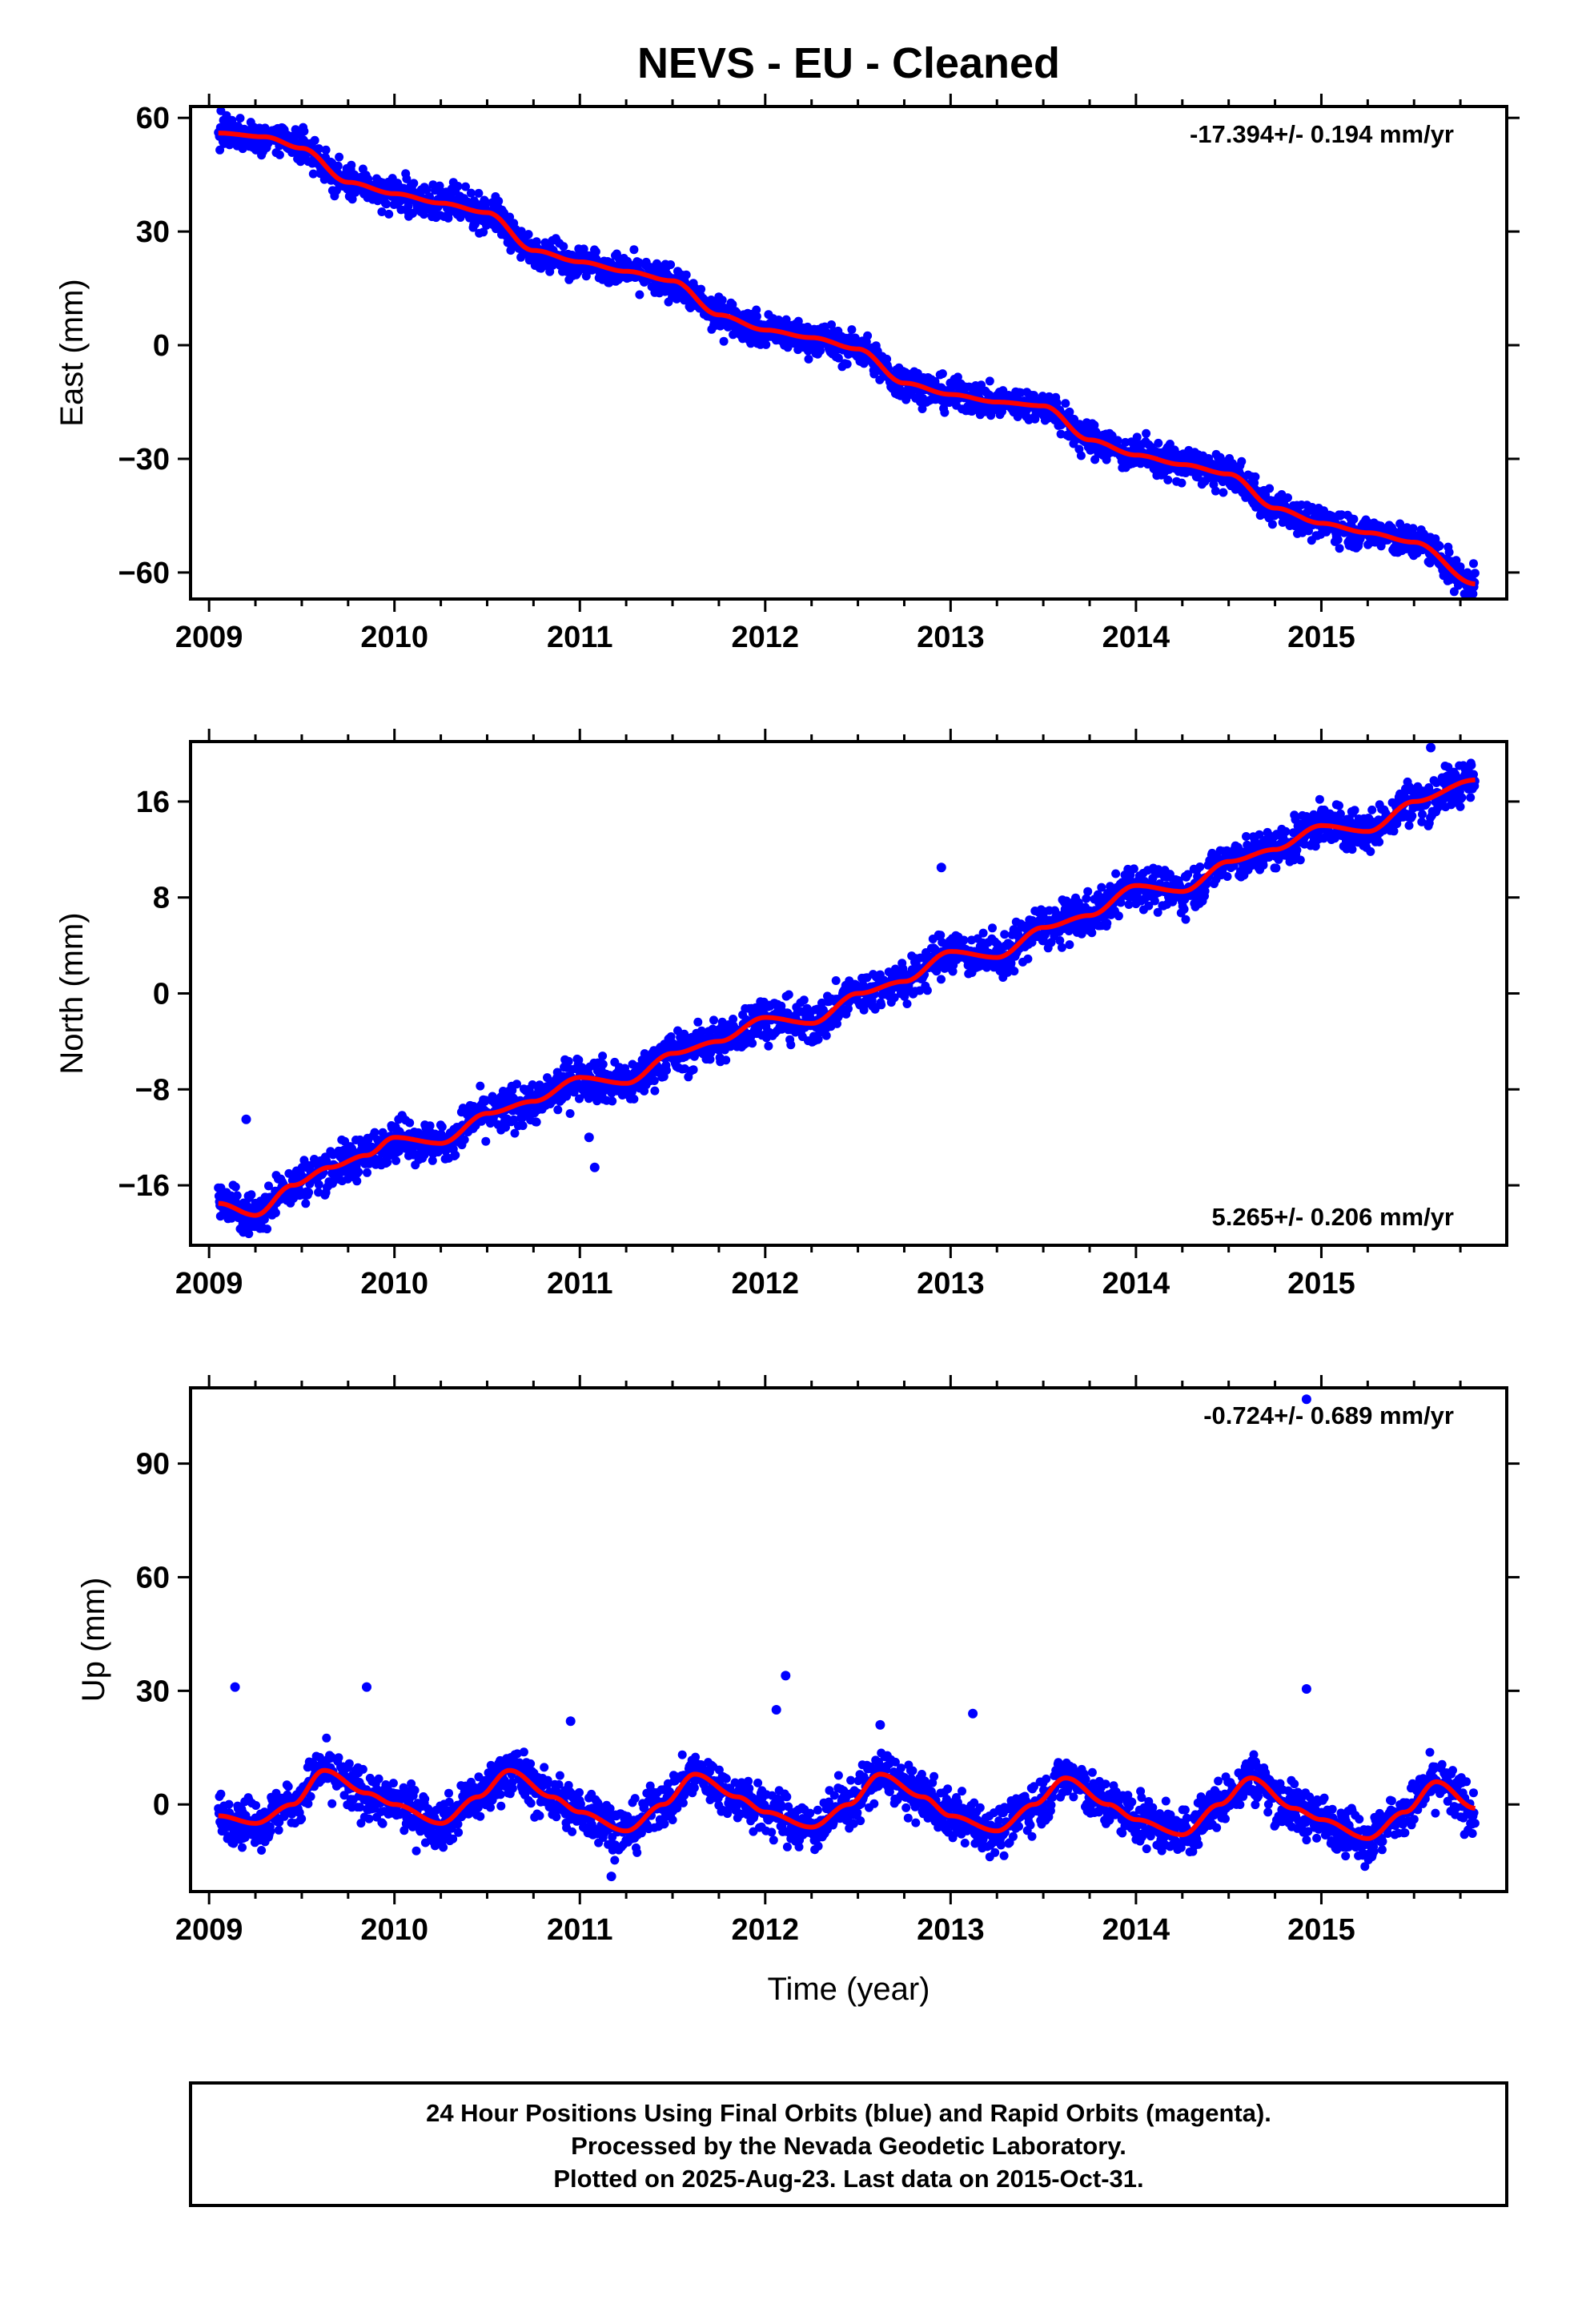 Image resolution: width=1582 pixels, height=2324 pixels. I want to click on north-x-tick-label: 2009, so click(209, 1284).